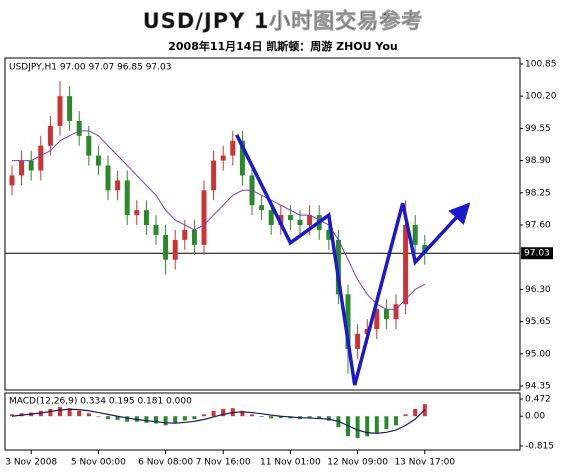 The width and height of the screenshot is (566, 472). I want to click on x-tick-label: 6 Nov 08:00, so click(165, 463).